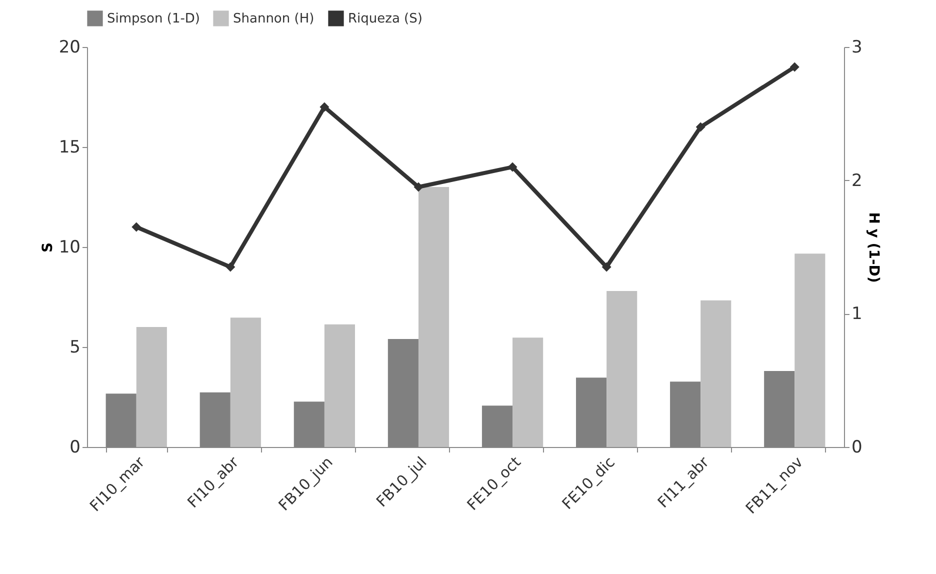 This screenshot has width=936, height=574. What do you see at coordinates (385, 18) in the screenshot?
I see `legend-label: Riqueza (S)` at bounding box center [385, 18].